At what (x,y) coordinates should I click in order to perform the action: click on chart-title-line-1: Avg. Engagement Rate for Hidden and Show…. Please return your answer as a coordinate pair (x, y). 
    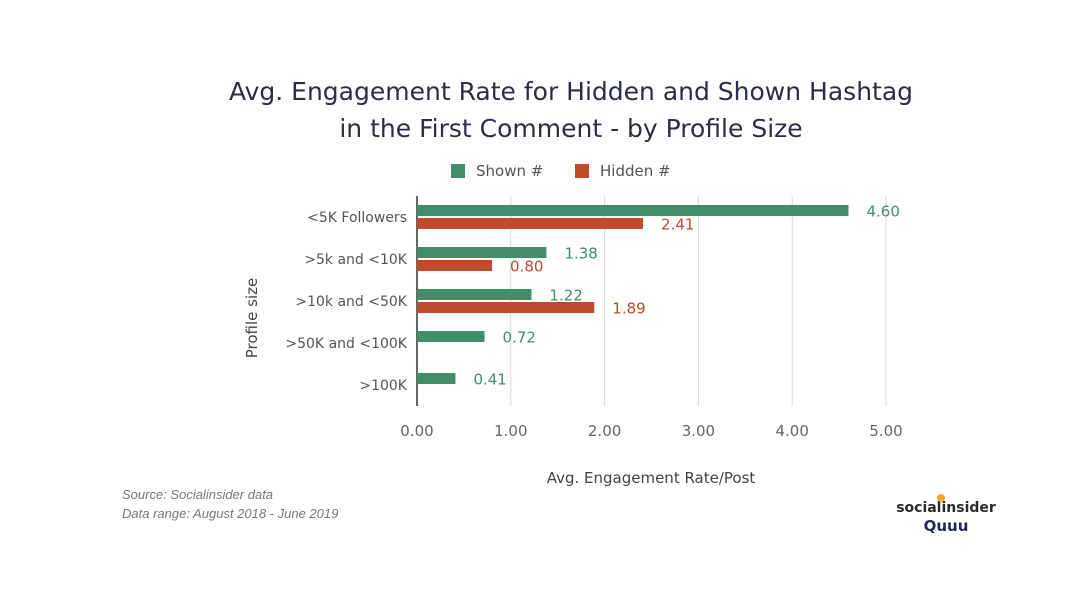
    Looking at the image, I should click on (571, 91).